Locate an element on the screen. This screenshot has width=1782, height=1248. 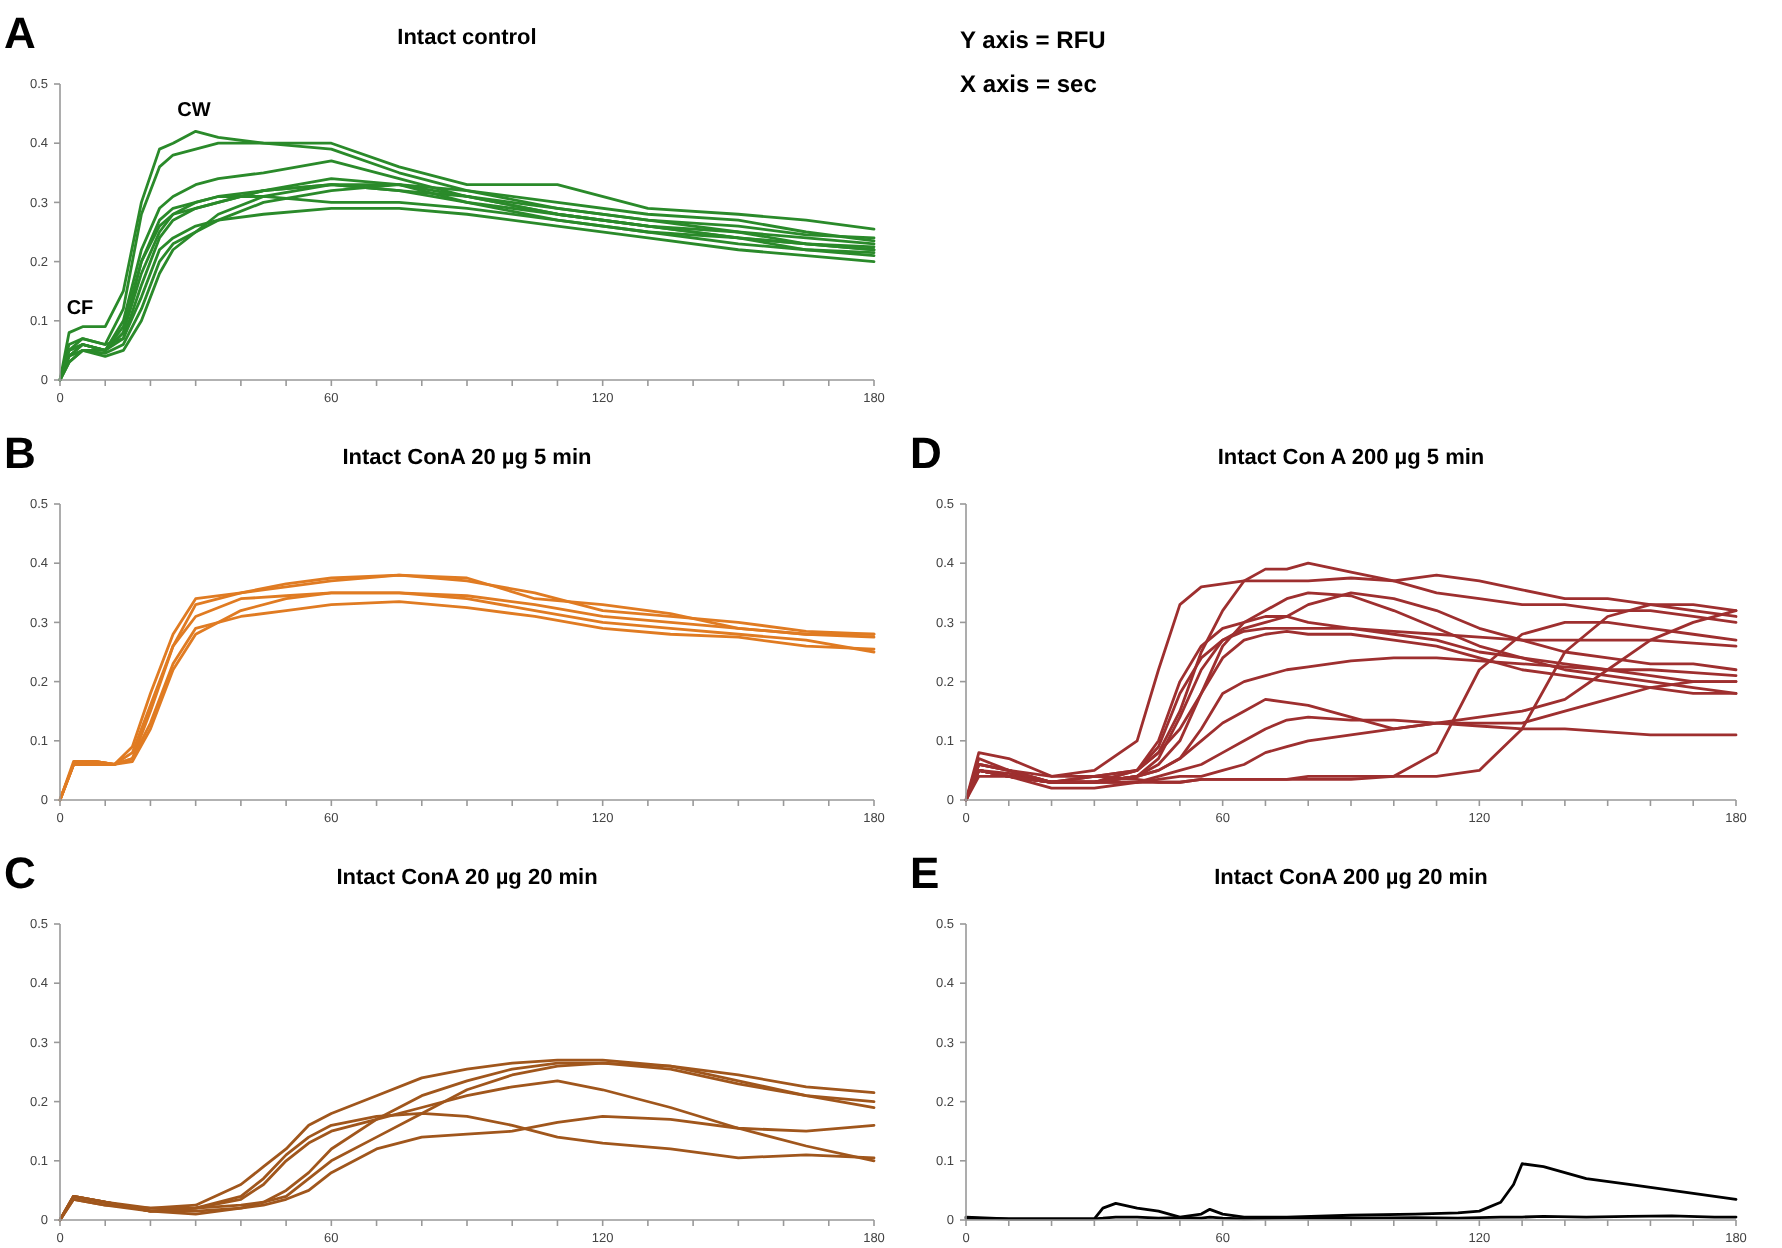
text: A is located at coordinates (20, 33).